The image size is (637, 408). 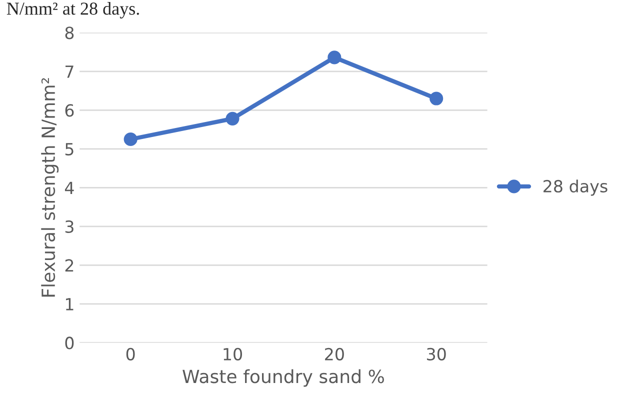 I want to click on y-tick-label: 6, so click(x=69, y=110).